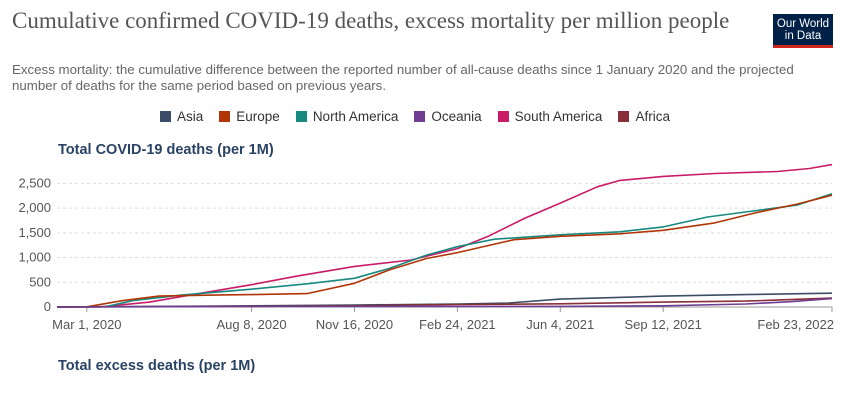  Describe the element at coordinates (457, 324) in the screenshot. I see `x-tick-label: Feb 24, 2021` at that location.